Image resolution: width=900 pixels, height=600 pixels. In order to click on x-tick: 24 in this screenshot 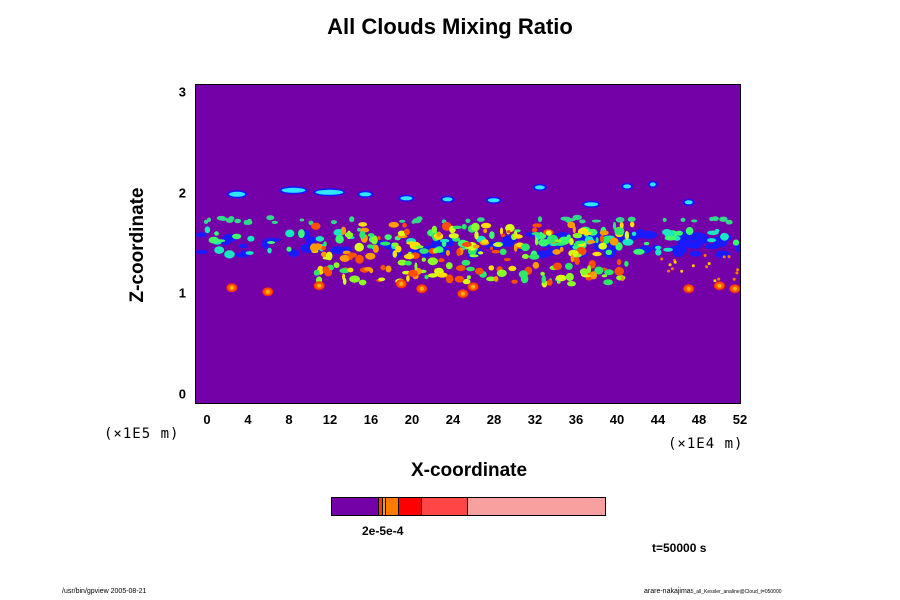, I will do `click(453, 419)`.